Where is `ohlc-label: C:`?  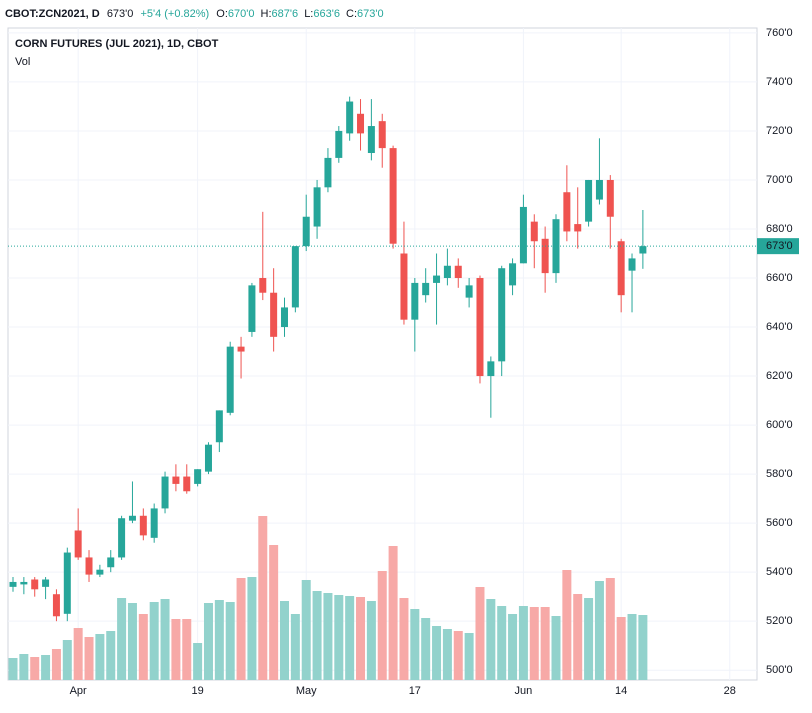 ohlc-label: C: is located at coordinates (351, 14).